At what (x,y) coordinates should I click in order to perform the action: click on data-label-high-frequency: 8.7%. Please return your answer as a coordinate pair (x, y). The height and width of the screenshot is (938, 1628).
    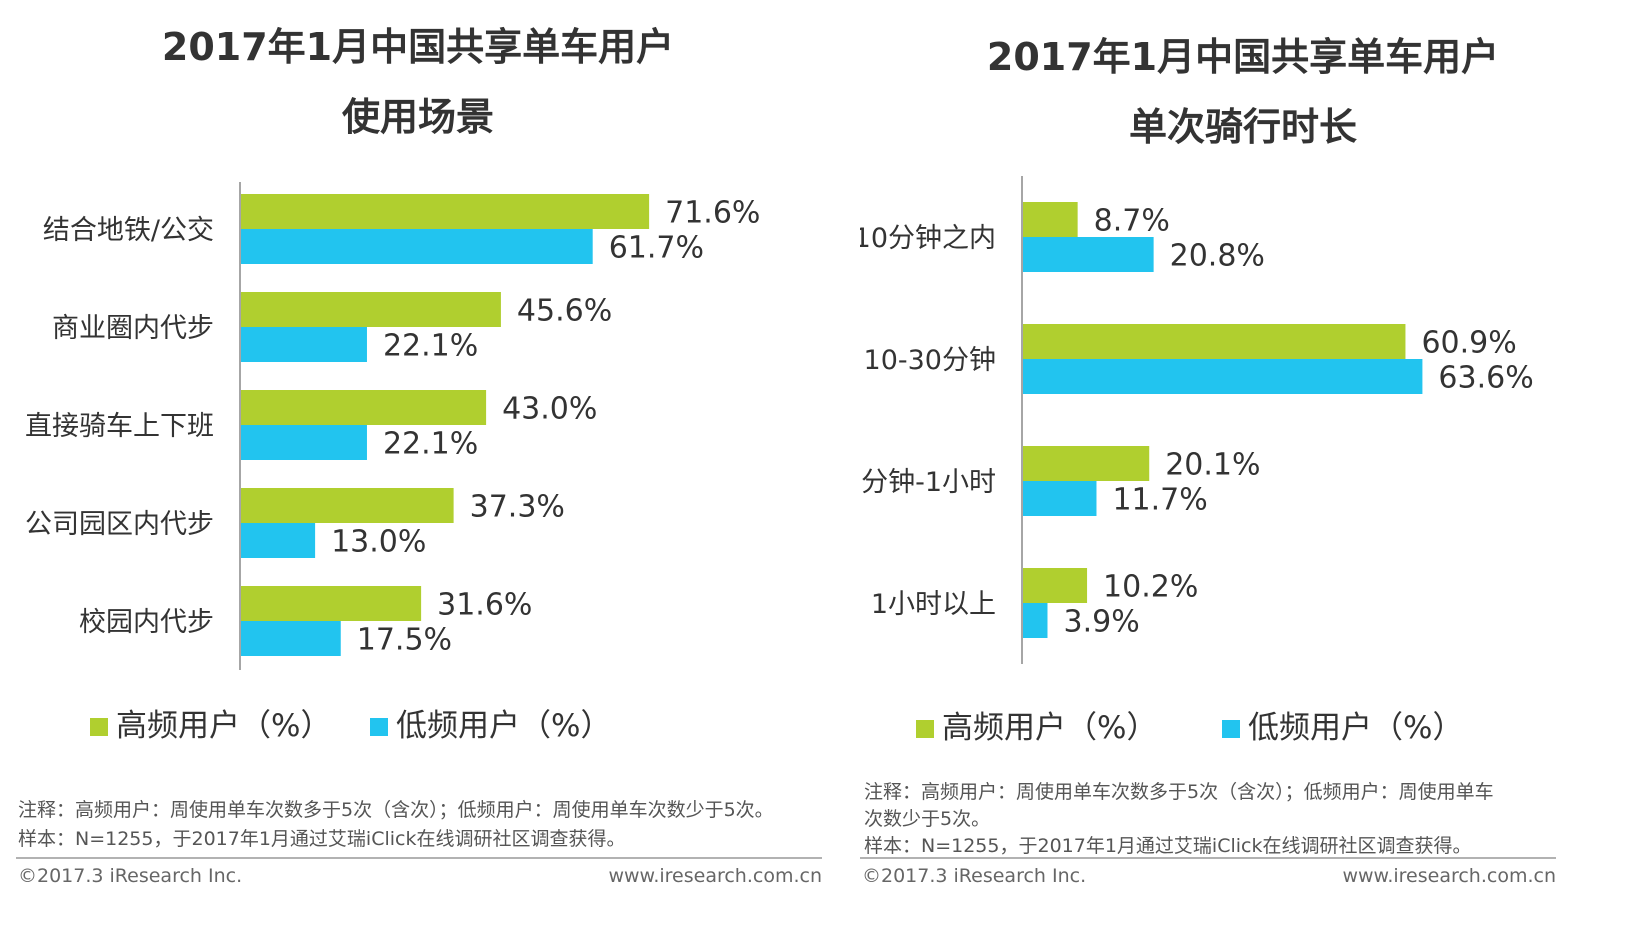
    Looking at the image, I should click on (1132, 221).